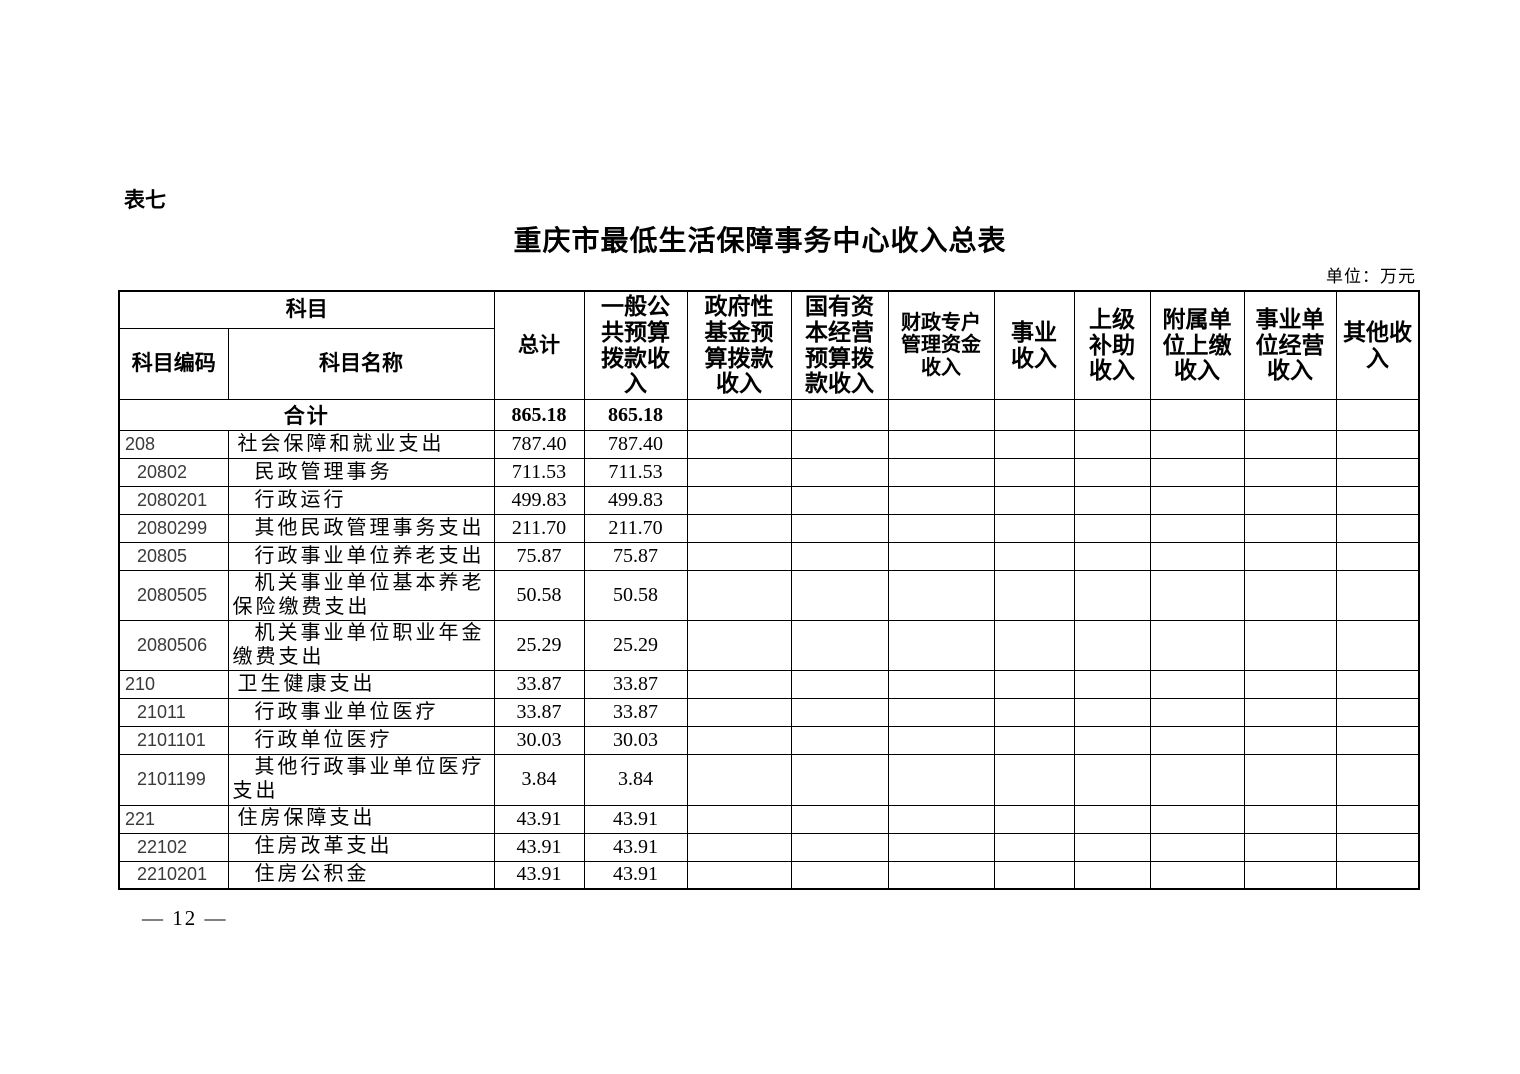 The height and width of the screenshot is (1074, 1520). What do you see at coordinates (941, 345) in the screenshot?
I see `header-fiscal-account-funds: 财政专户管理资金收入` at bounding box center [941, 345].